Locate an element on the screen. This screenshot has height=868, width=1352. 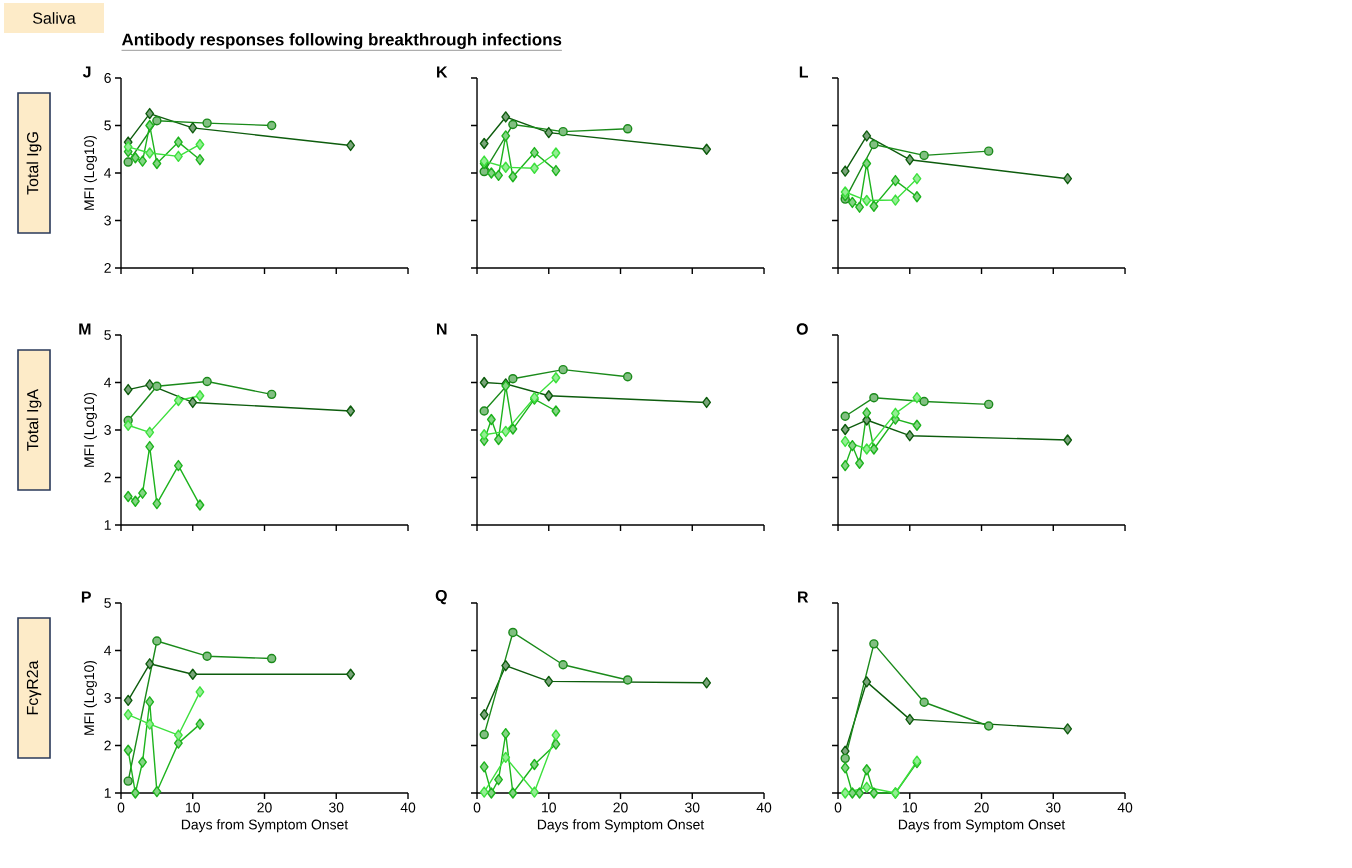
chart-title: N is located at coordinates (442, 329).